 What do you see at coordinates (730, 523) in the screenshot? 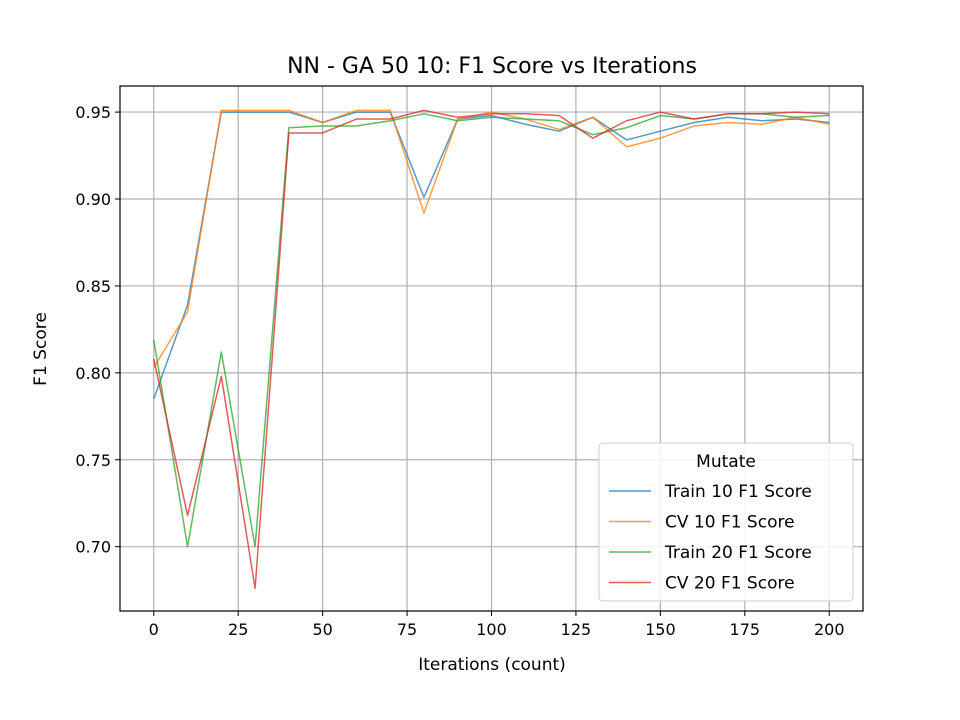
I see `legend-label-2: CV 10 F1 Score` at bounding box center [730, 523].